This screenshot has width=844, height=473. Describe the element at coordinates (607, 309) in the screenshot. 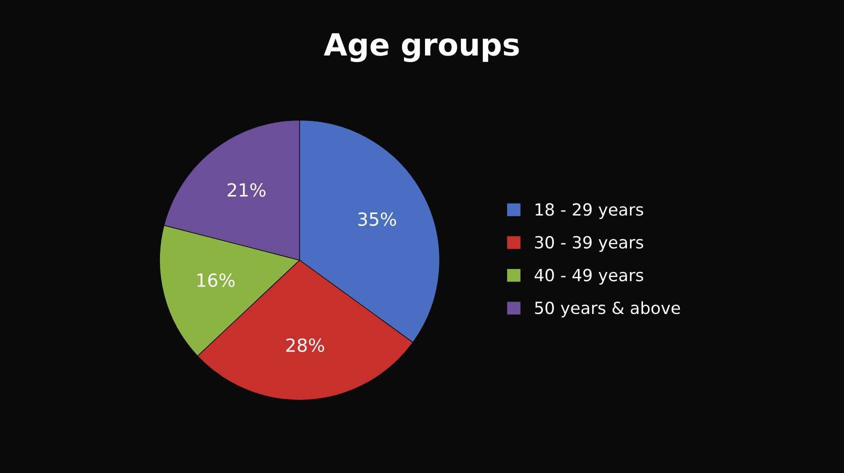

I see `legend-label: 50 years & above` at that location.